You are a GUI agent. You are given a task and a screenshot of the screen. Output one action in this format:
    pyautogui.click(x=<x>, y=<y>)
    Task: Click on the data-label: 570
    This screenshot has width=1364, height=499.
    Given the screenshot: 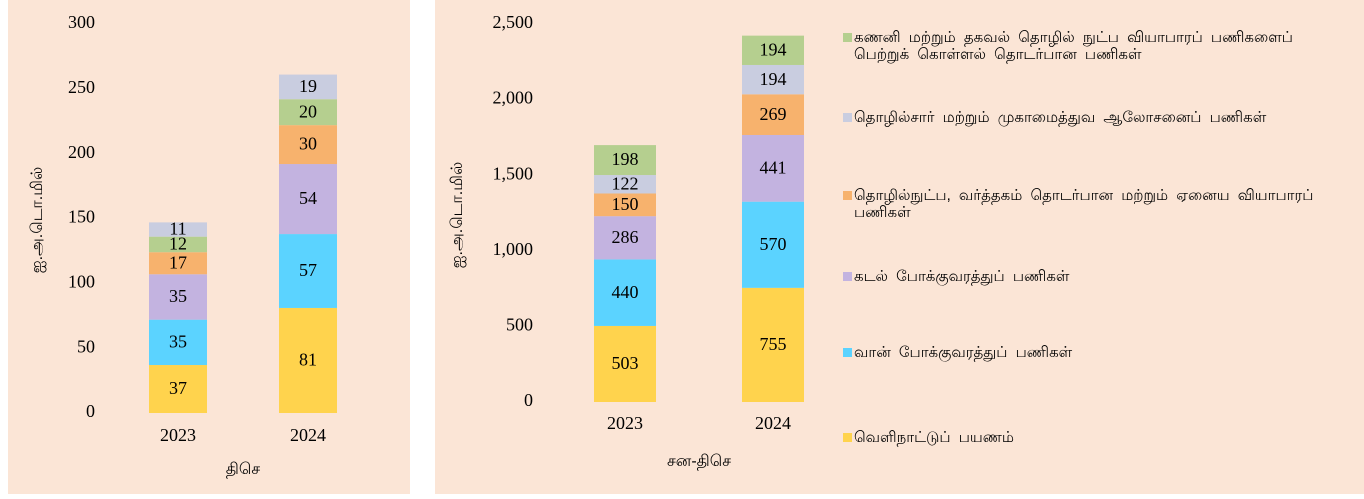 What is the action you would take?
    pyautogui.click(x=773, y=244)
    